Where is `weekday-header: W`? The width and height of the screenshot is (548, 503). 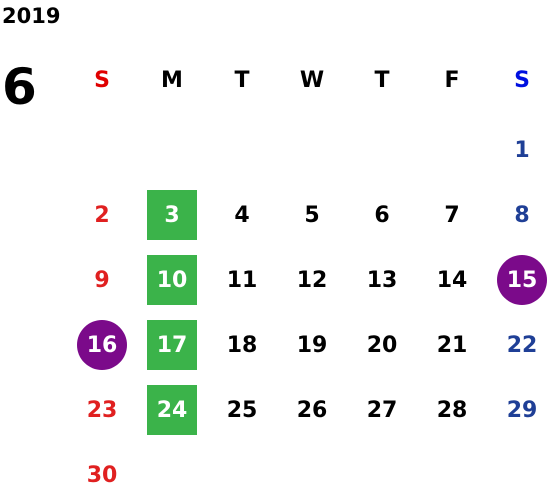
weekday-header: W is located at coordinates (312, 80).